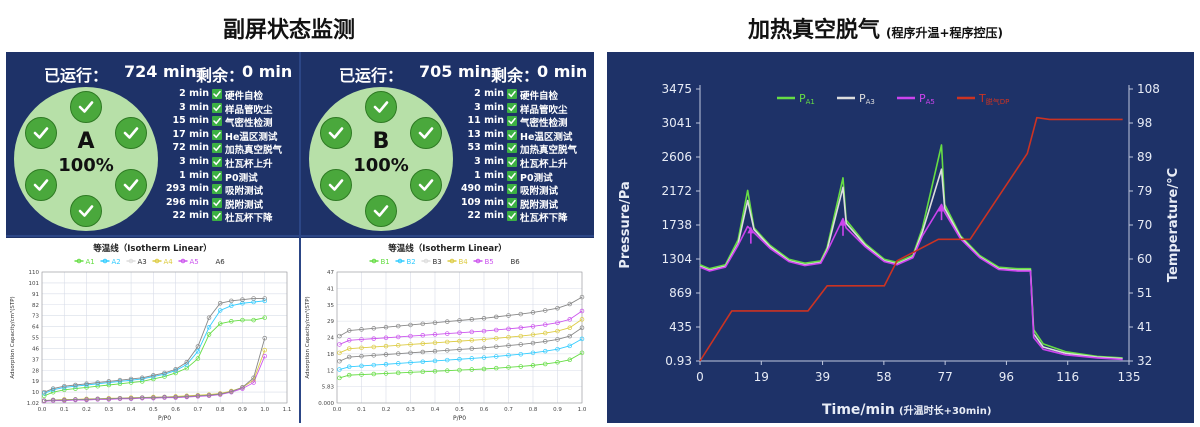 This screenshot has height=427, width=1200. Describe the element at coordinates (539, 192) in the screenshot. I see `step-name: 吸附测试` at that location.